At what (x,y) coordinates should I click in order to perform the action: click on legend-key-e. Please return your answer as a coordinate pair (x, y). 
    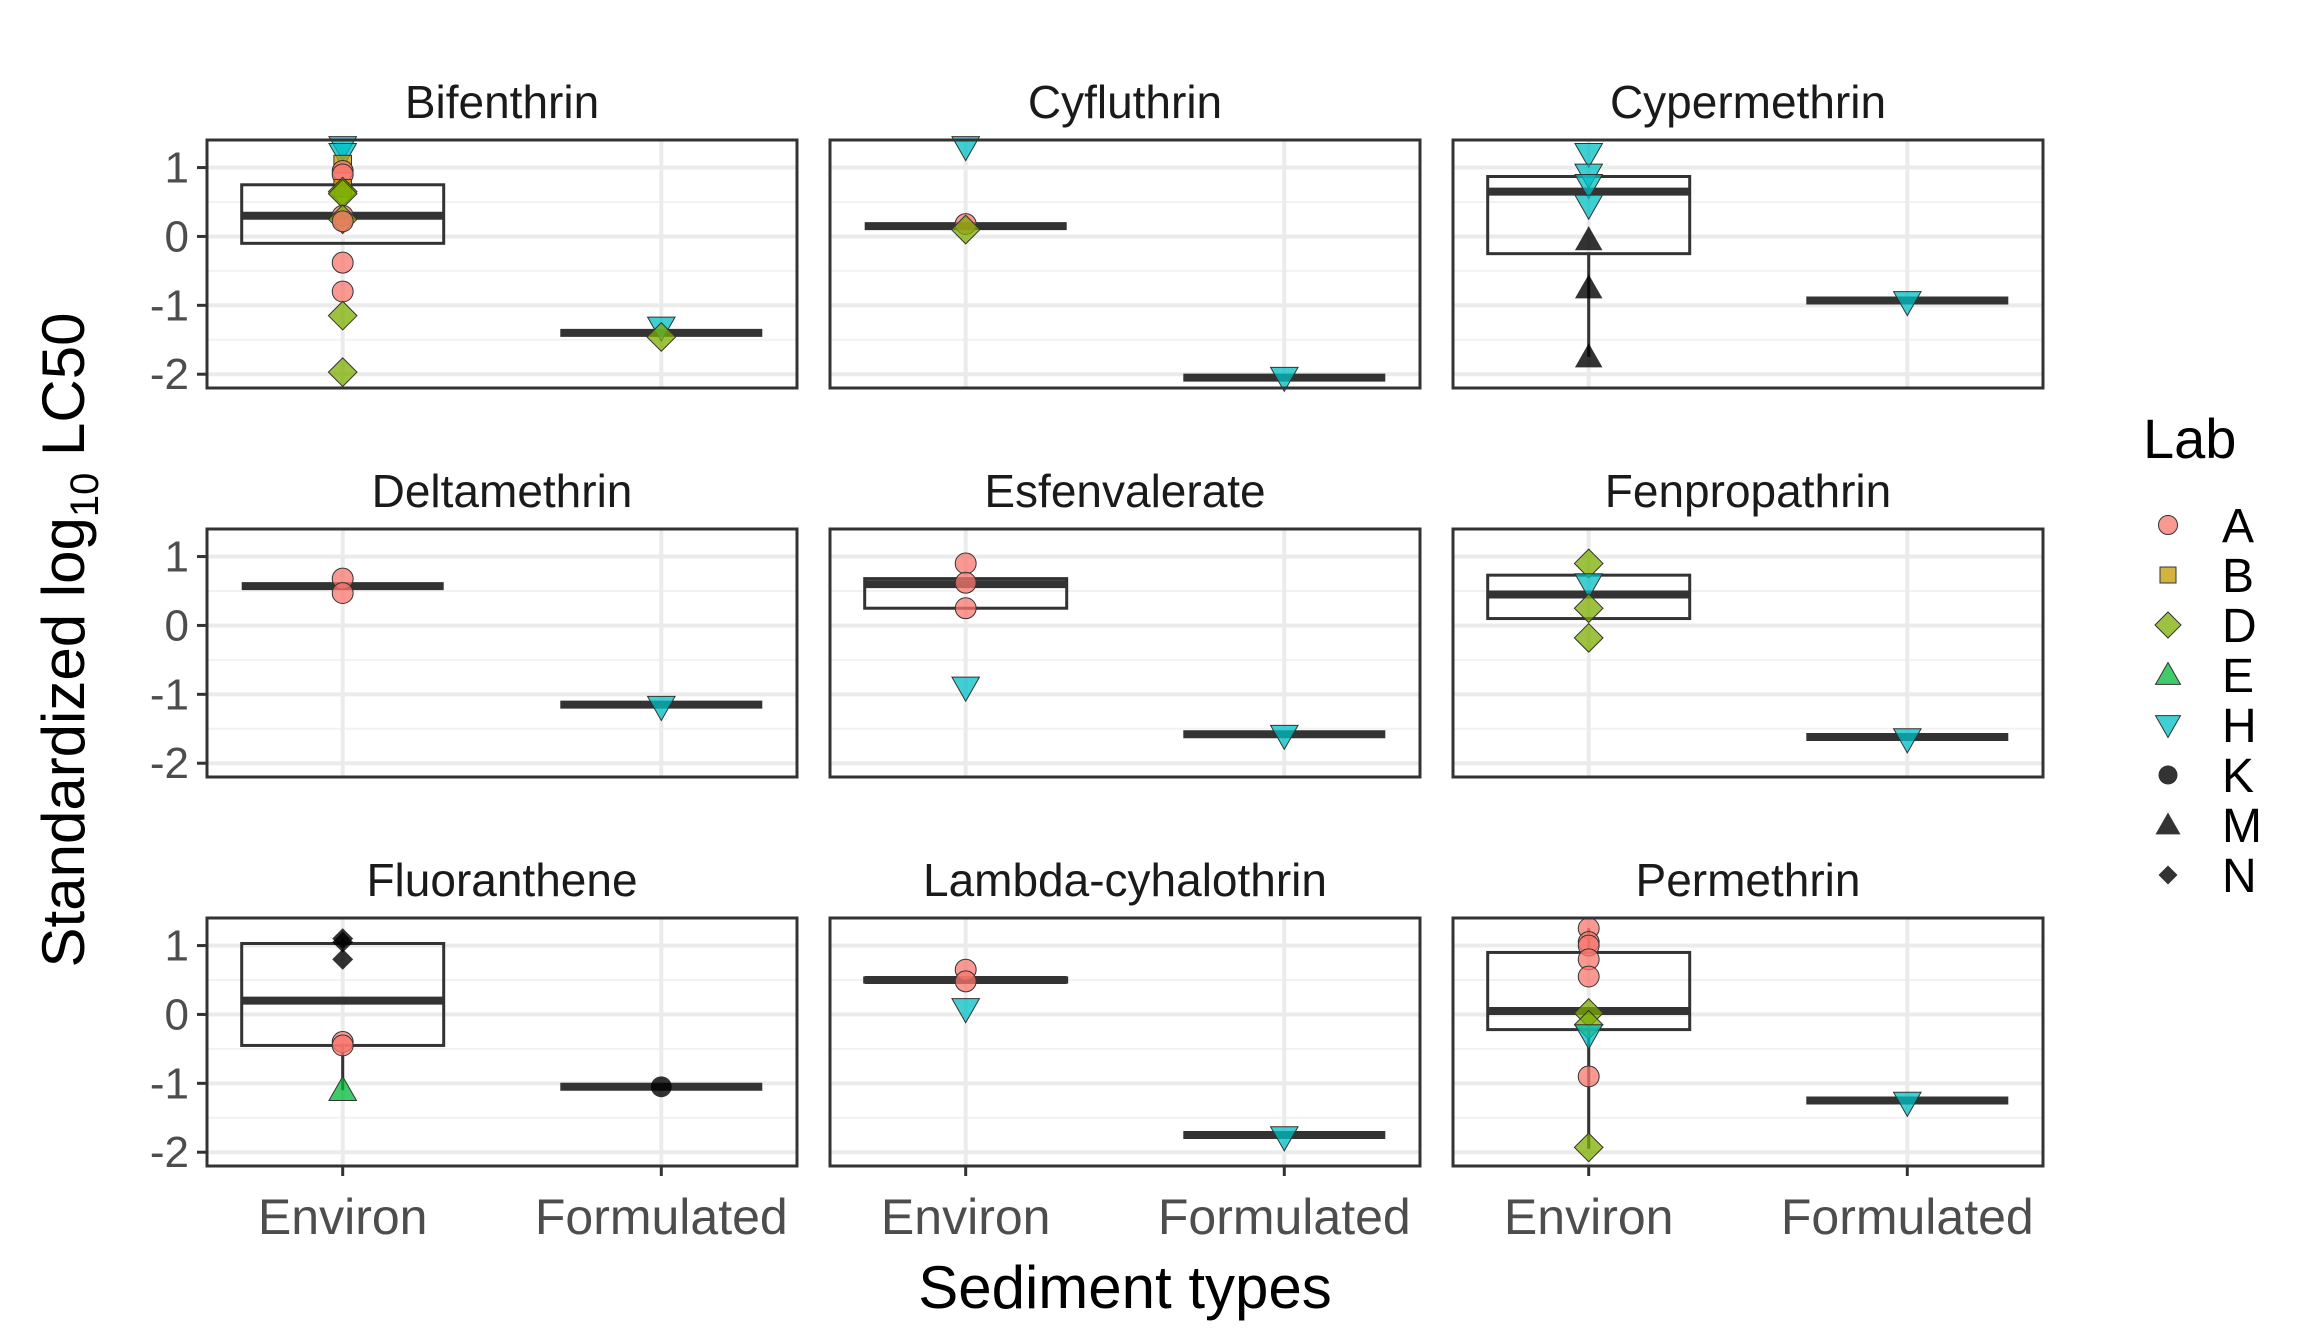
    Looking at the image, I should click on (2168, 673).